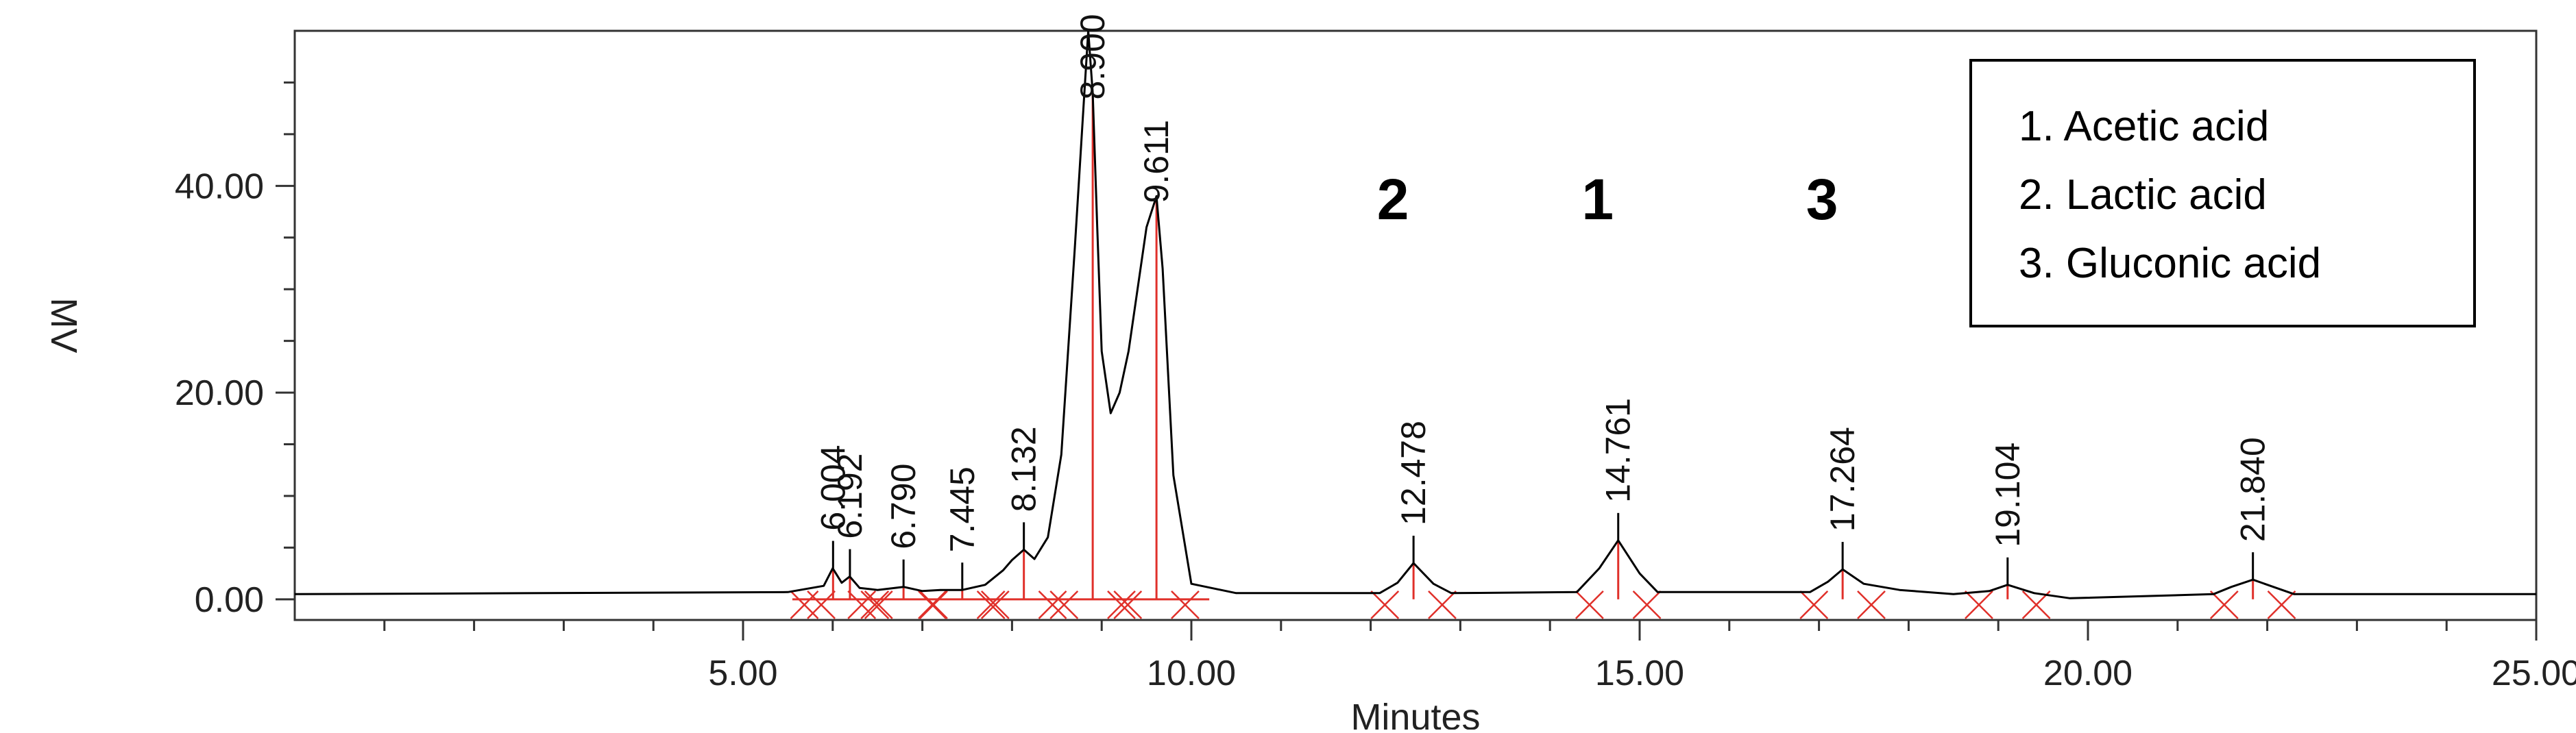  What do you see at coordinates (833, 487) in the screenshot?
I see `peak-rt-label: 6.004` at bounding box center [833, 487].